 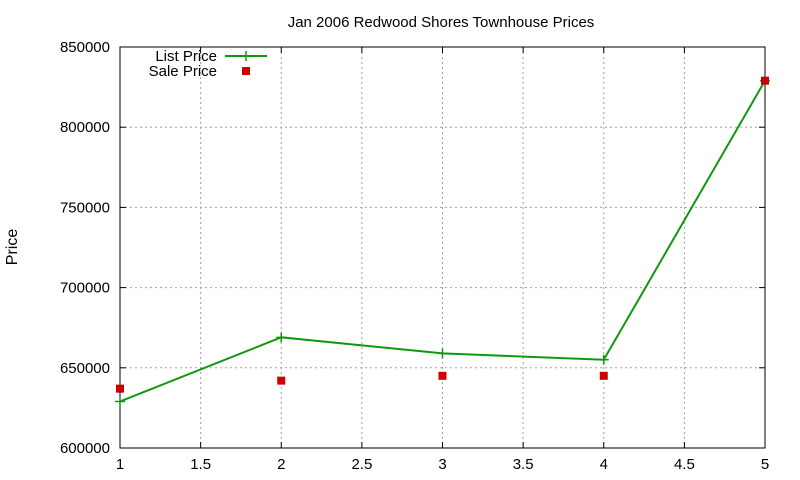 I want to click on legend-swatch-square, so click(x=246, y=71).